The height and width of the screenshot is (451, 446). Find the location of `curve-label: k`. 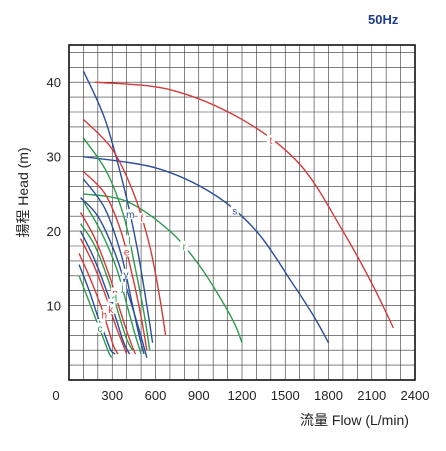

curve-label: k is located at coordinates (111, 310).